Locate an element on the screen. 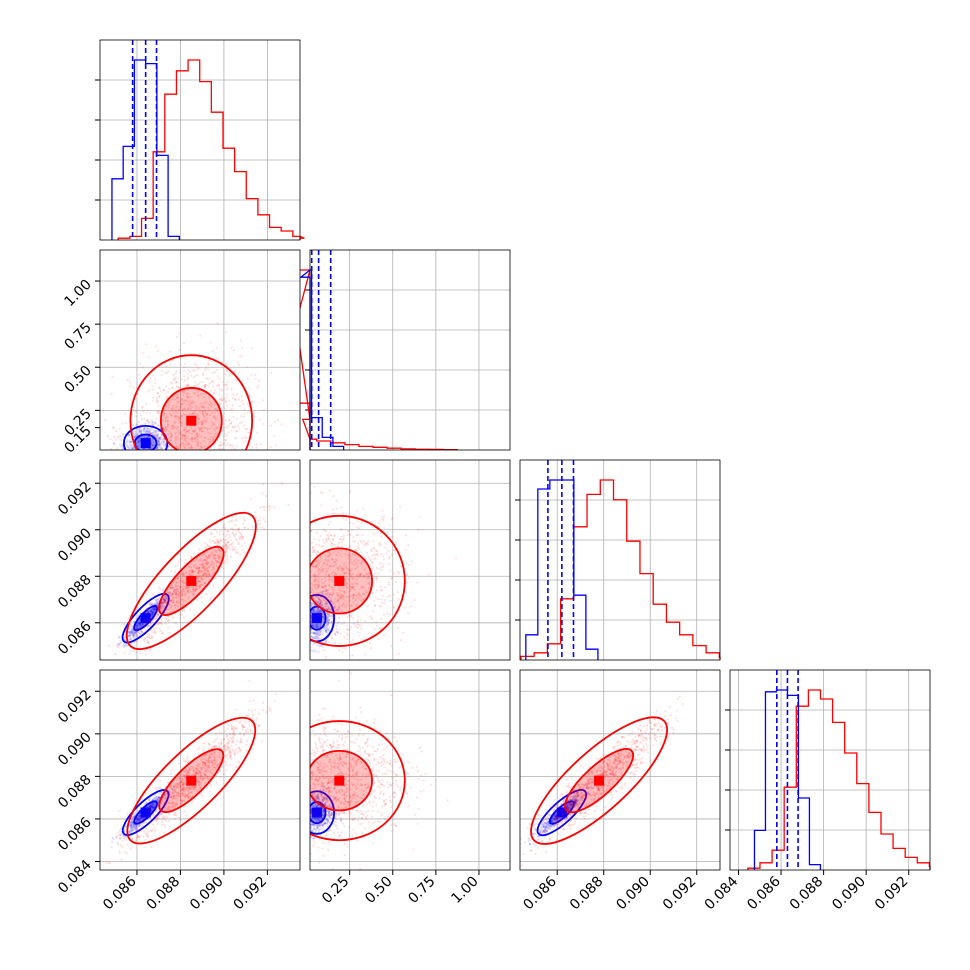  scatter-points is located at coordinates (191, 387).